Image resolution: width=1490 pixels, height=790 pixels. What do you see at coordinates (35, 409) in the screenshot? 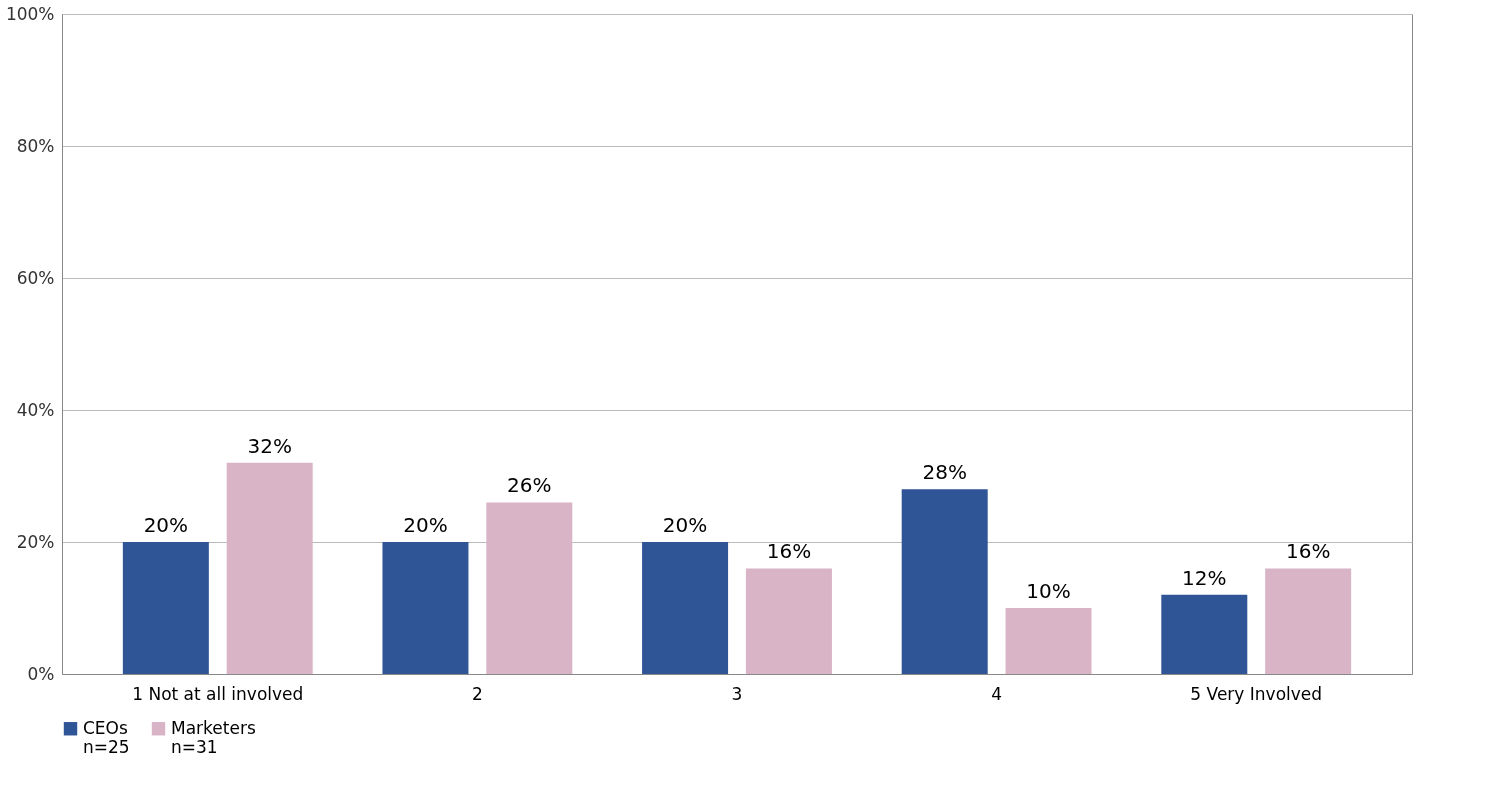
I see `y-tick-label: 40%` at bounding box center [35, 409].